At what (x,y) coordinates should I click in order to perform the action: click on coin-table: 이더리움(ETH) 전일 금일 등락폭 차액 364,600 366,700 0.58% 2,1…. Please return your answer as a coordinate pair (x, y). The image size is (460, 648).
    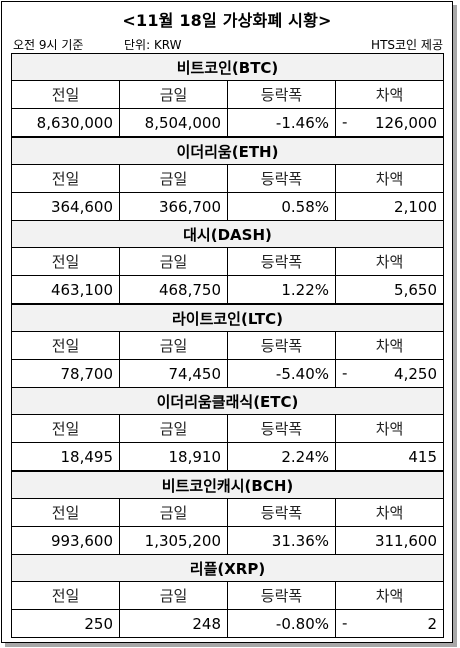
    Looking at the image, I should click on (227, 179).